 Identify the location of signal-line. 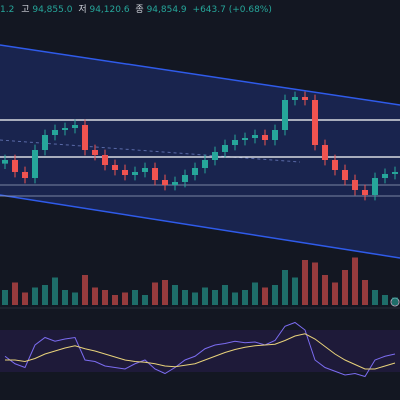
(200, 351).